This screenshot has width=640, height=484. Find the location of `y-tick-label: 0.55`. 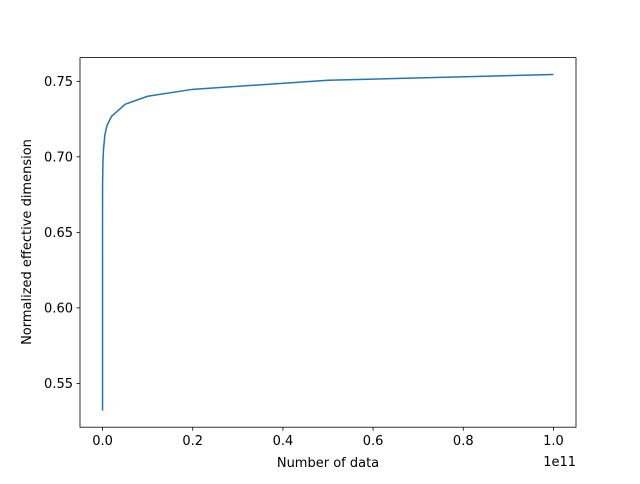

y-tick-label: 0.55 is located at coordinates (58, 384).